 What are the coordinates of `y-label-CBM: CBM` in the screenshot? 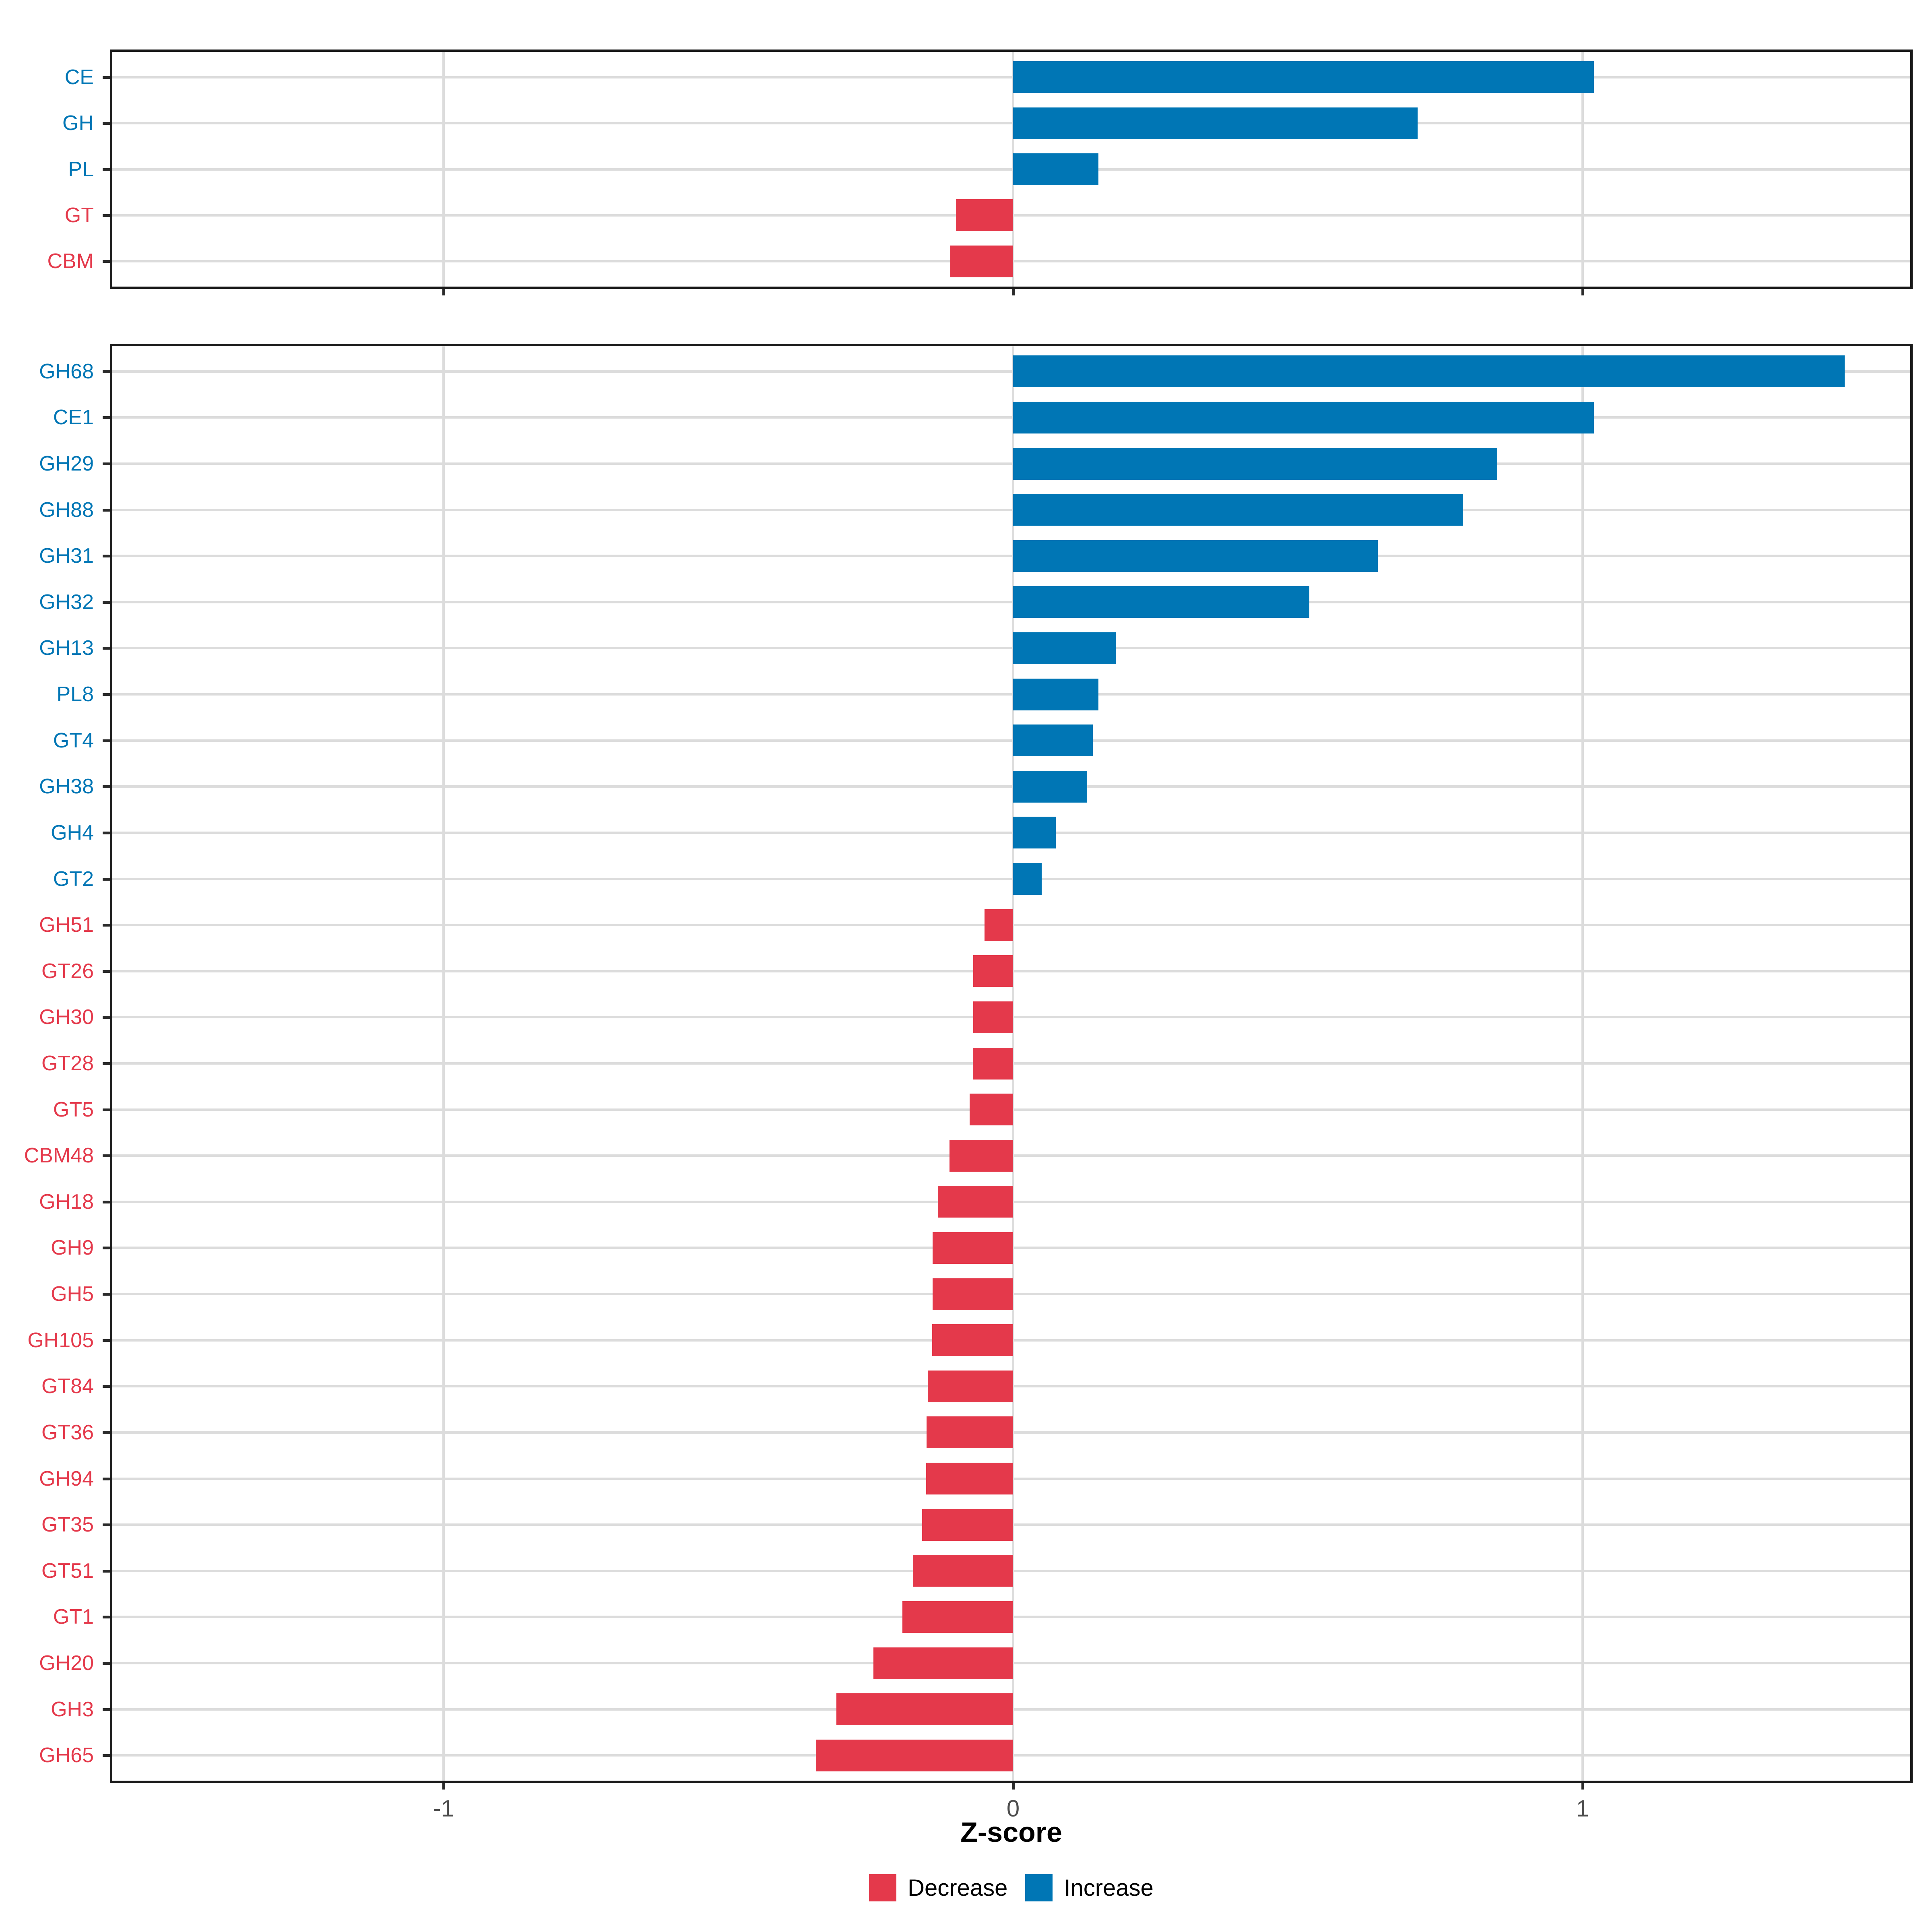 It's located at (70, 261).